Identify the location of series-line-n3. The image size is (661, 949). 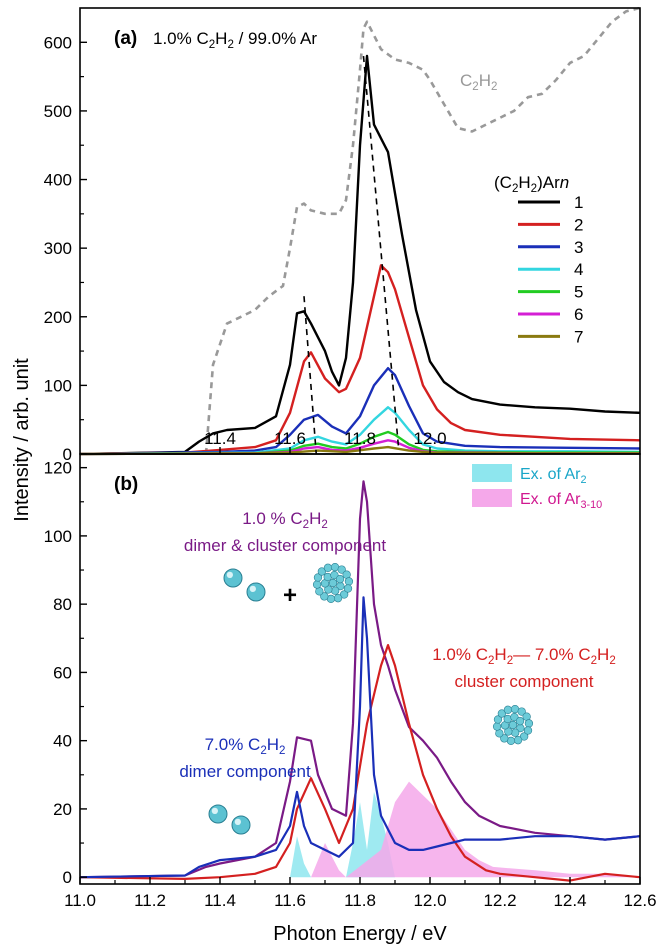
(360, 411).